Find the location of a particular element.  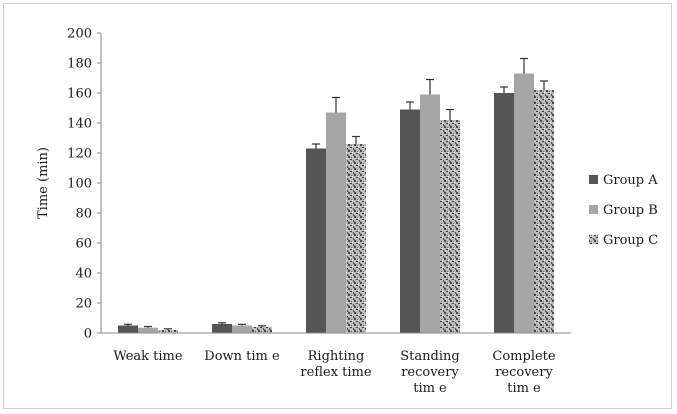

y-axis-title: Time (min) is located at coordinates (43, 183).